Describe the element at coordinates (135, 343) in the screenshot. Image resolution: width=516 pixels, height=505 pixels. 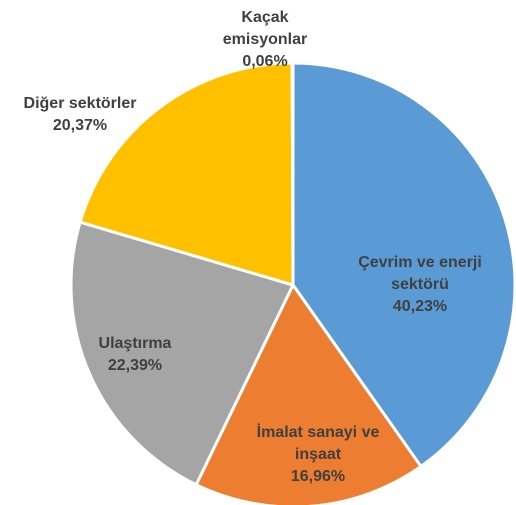
I see `label-name: Ulaştırma` at that location.